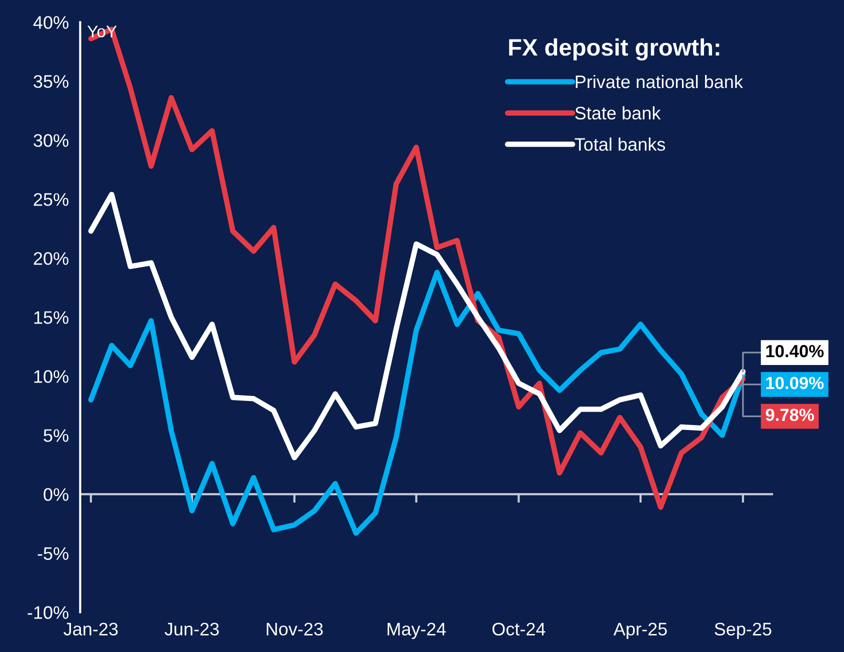 The height and width of the screenshot is (652, 844). What do you see at coordinates (91, 629) in the screenshot?
I see `x-tick-label: Jan-23` at bounding box center [91, 629].